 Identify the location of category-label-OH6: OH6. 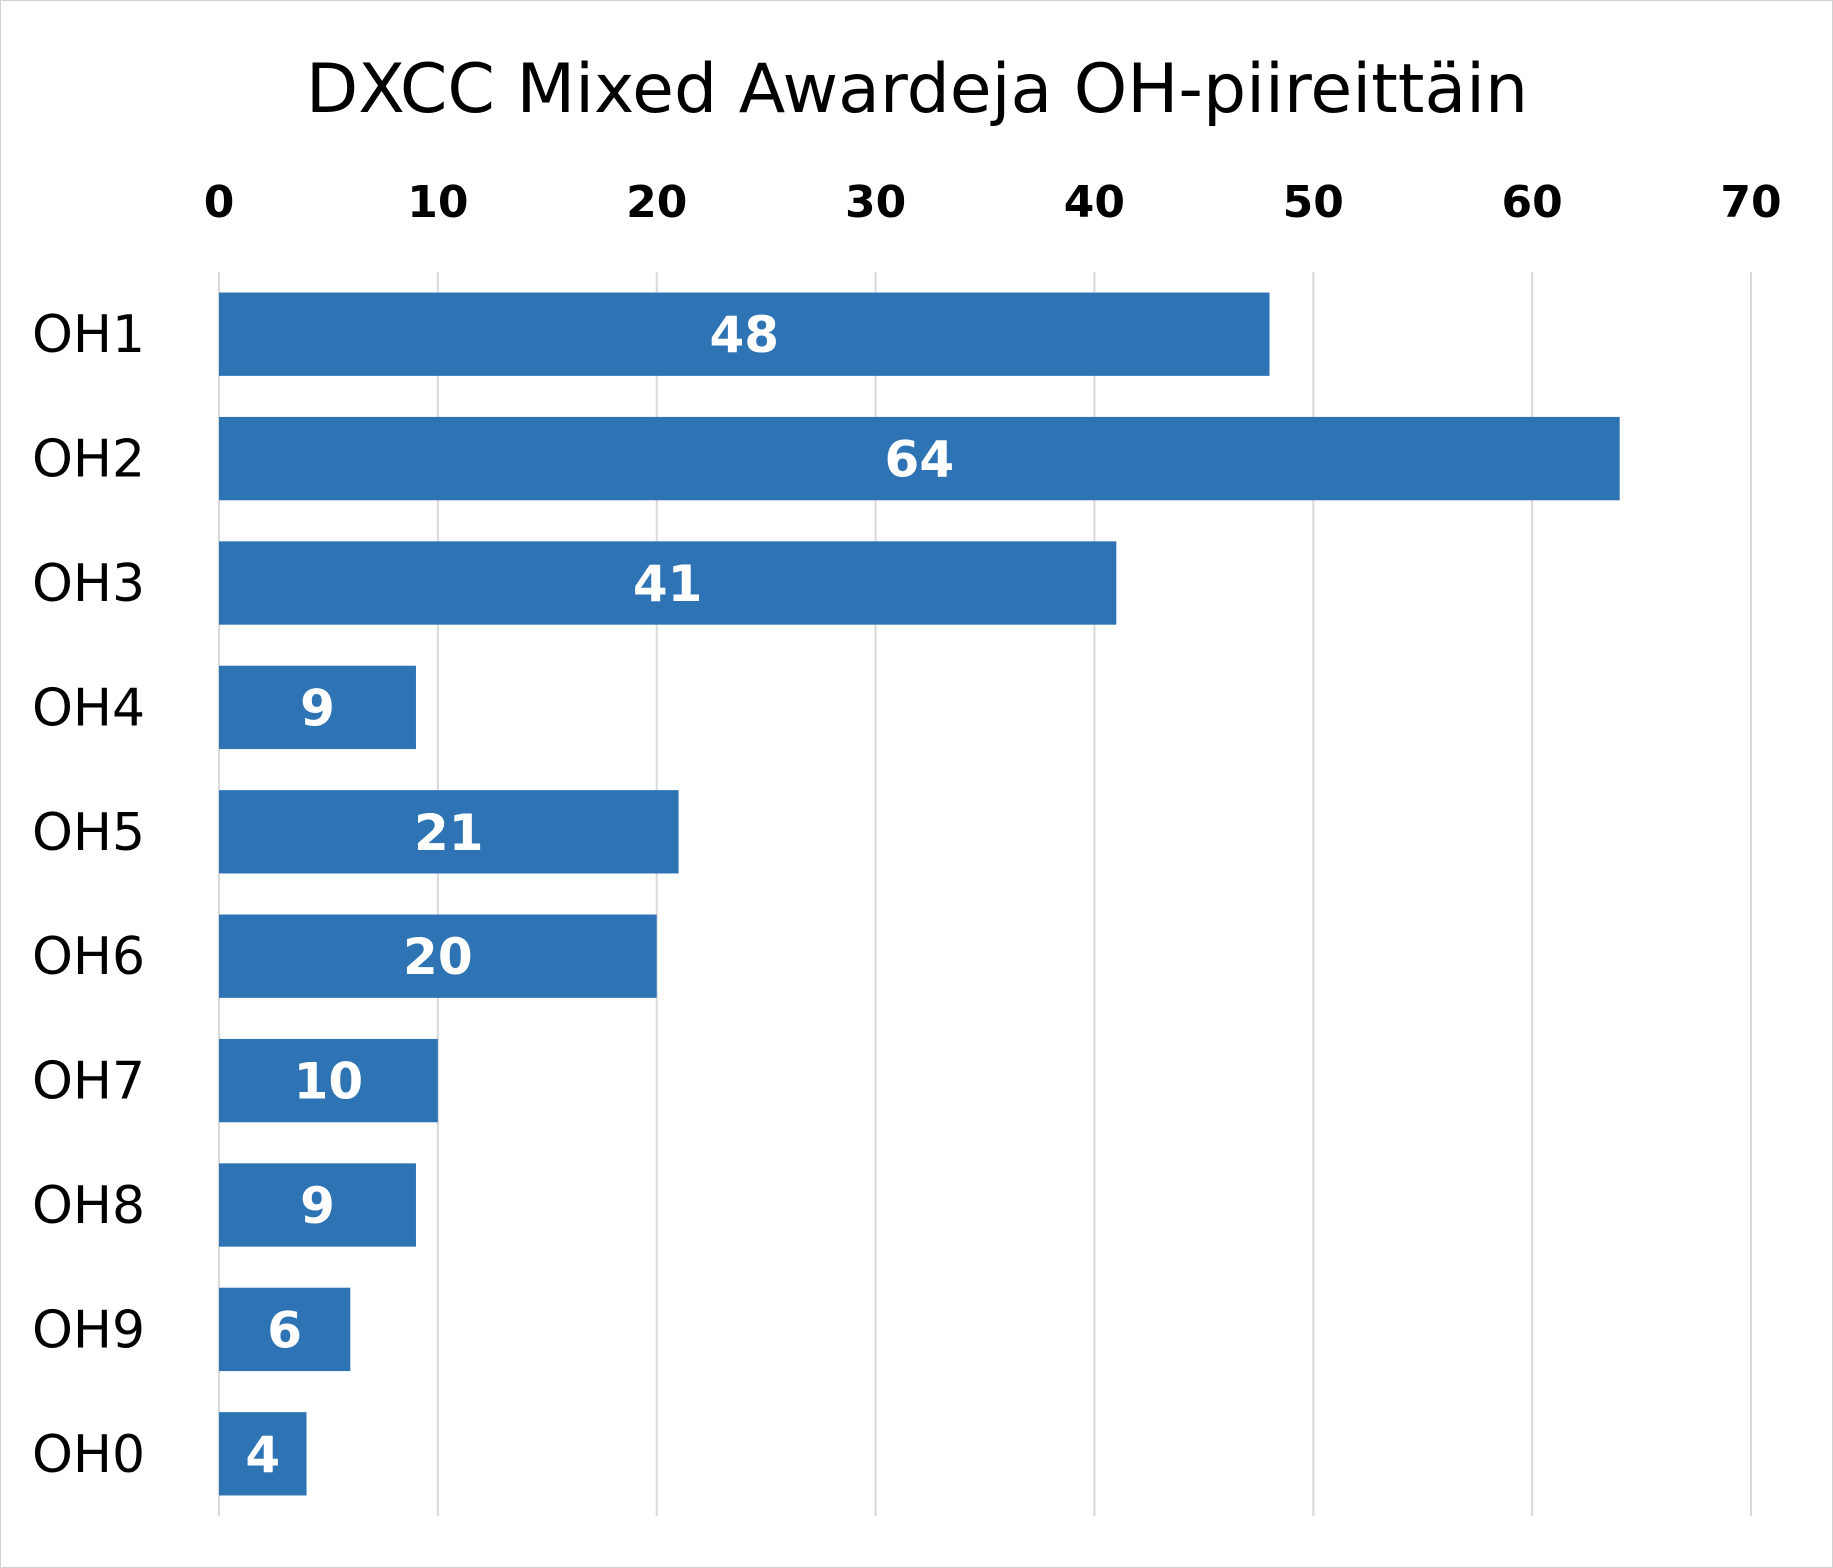
(88, 957).